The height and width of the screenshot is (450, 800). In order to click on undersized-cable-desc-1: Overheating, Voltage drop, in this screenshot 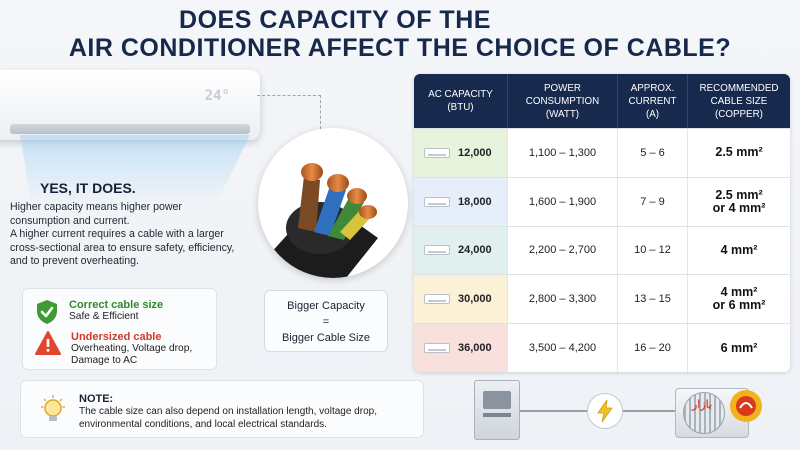, I will do `click(132, 348)`.